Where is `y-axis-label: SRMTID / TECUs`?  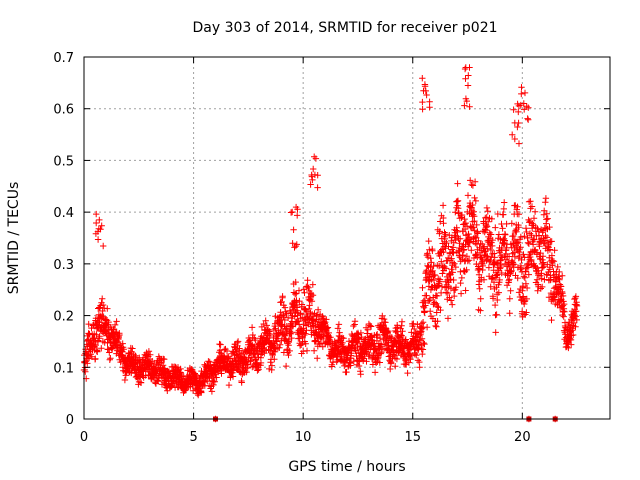
y-axis-label: SRMTID / TECUs is located at coordinates (14, 238).